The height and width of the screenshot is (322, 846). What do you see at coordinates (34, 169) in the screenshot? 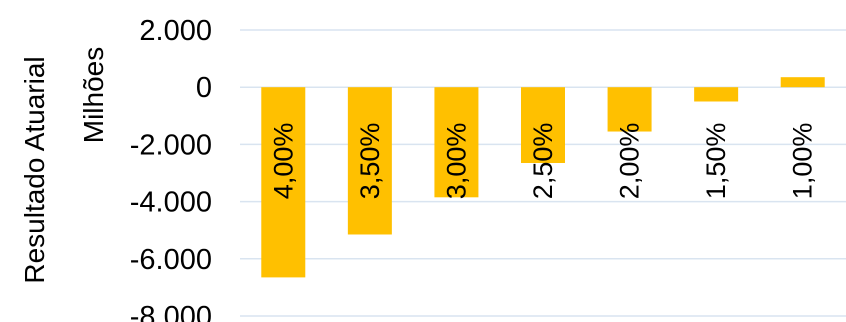
I see `y-axis-label: Resultado Atuarial` at bounding box center [34, 169].